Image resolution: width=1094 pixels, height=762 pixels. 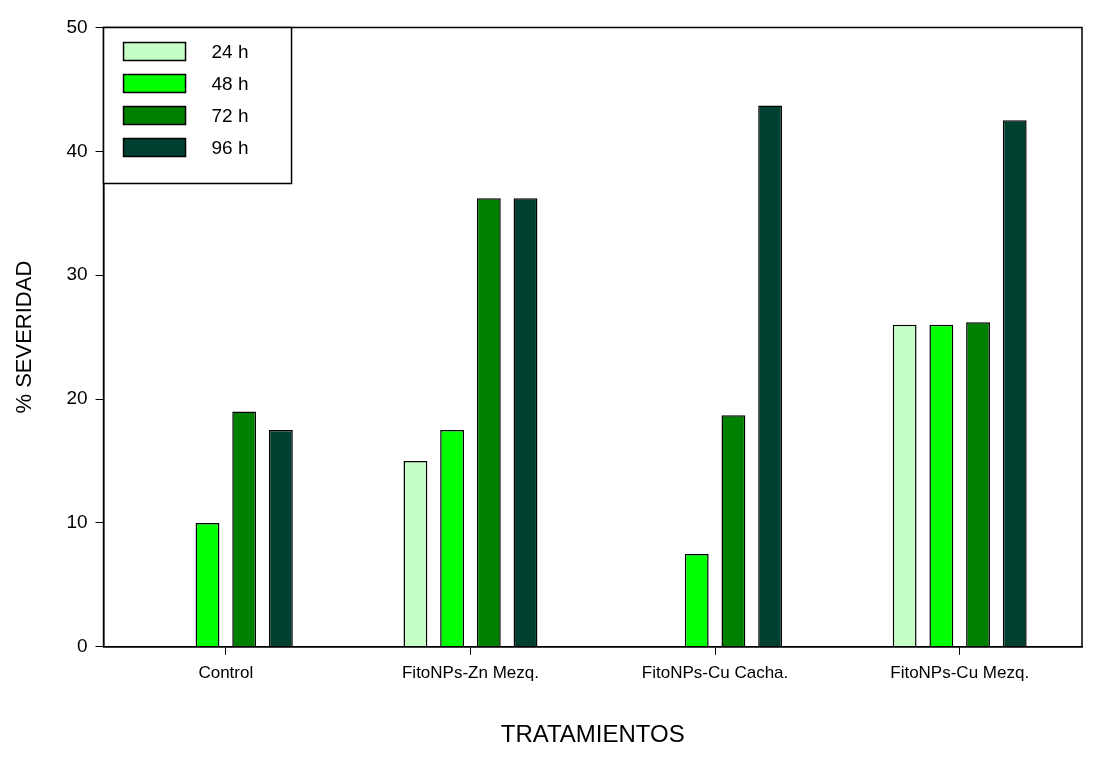 What do you see at coordinates (24, 337) in the screenshot?
I see `y-axis-title: % SEVERIDAD` at bounding box center [24, 337].